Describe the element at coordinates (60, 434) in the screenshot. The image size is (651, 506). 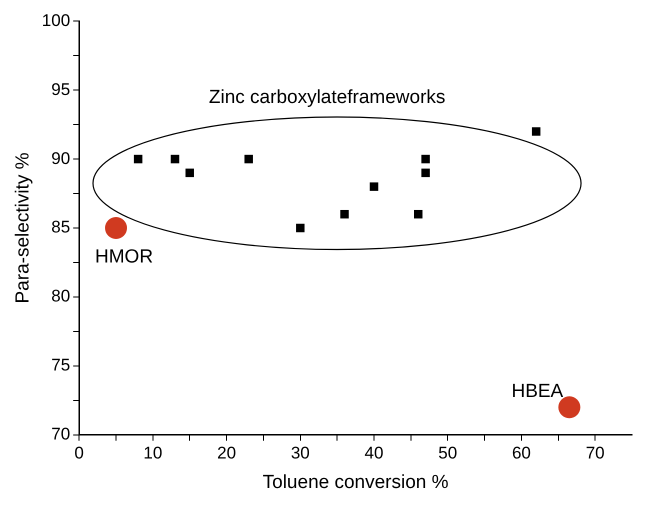
I see `y-tick-label: 70` at that location.